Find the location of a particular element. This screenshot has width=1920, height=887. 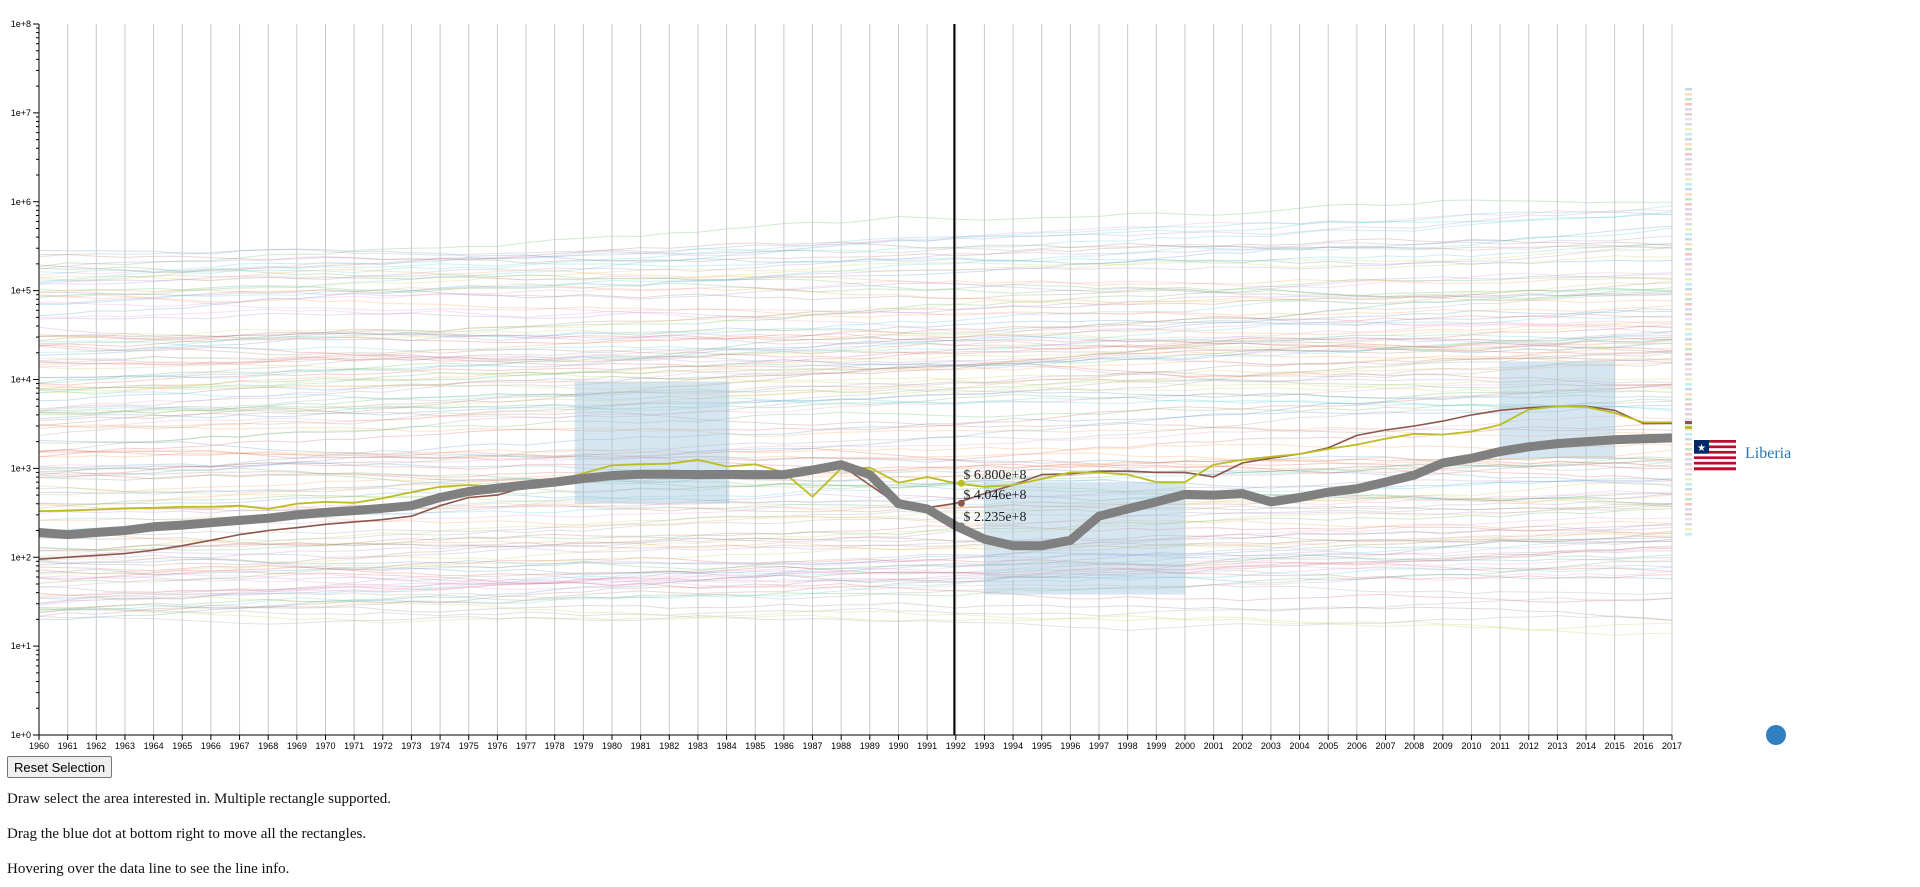

x-tick-label: 1970 is located at coordinates (325, 745).